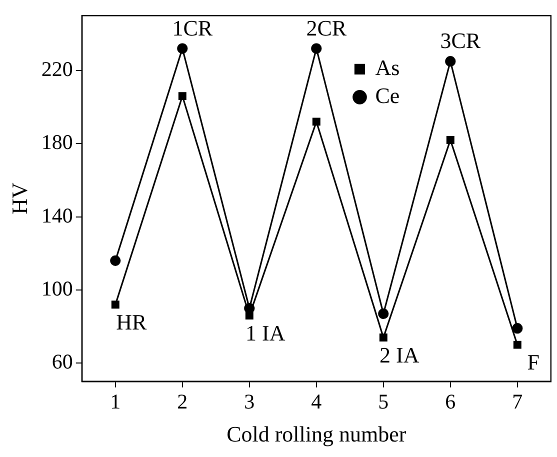 The image size is (557, 457). I want to click on annotation: 1 IA, so click(266, 333).